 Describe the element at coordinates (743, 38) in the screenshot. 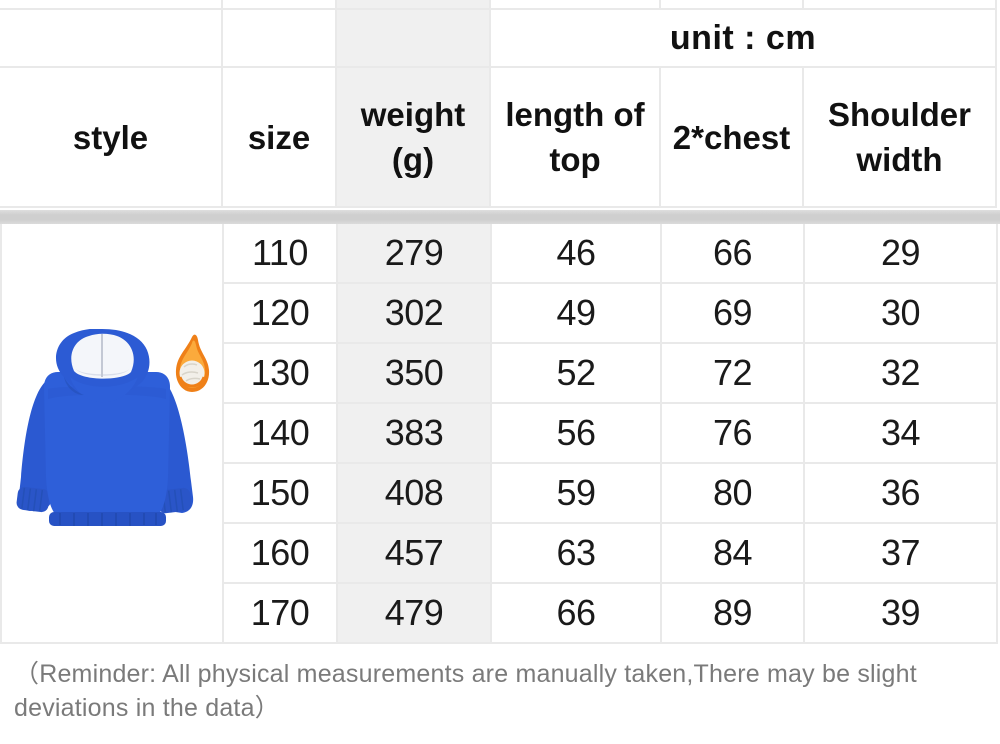

I see `unit-label: unit : cm` at that location.